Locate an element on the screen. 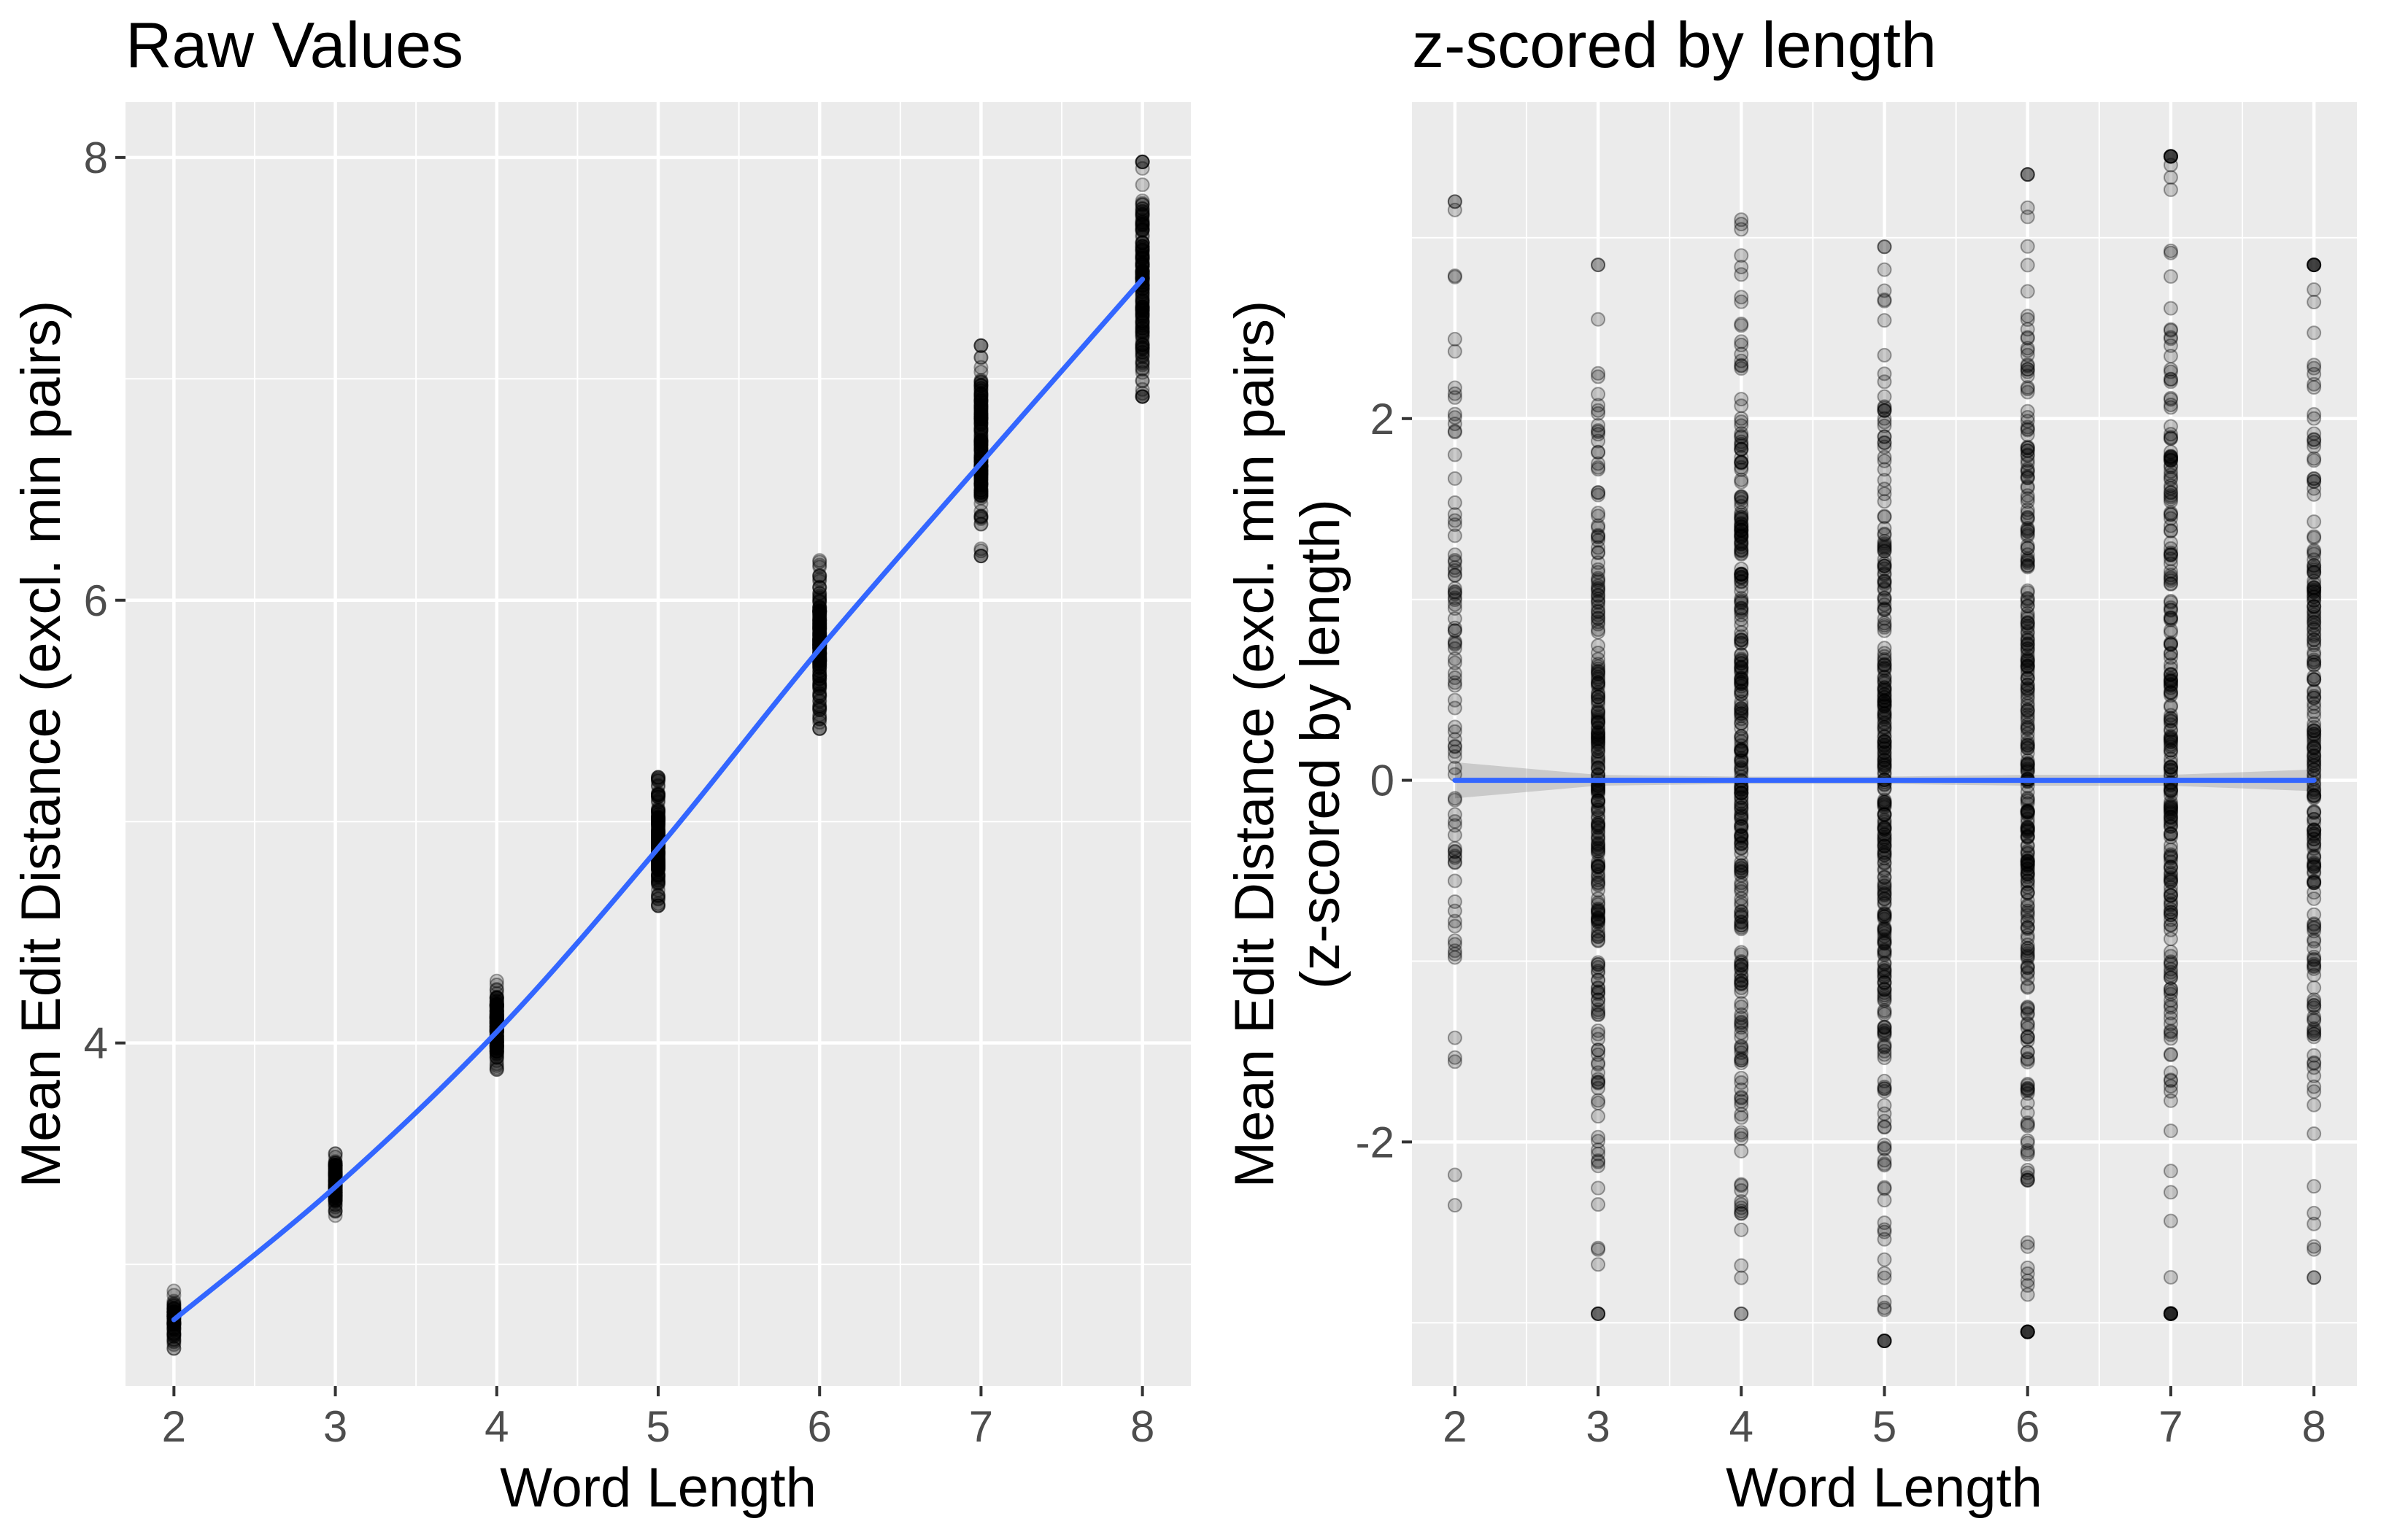 This screenshot has width=2408, height=1532. y-axis-title-line-2: (z-scored by length) is located at coordinates (1320, 744).